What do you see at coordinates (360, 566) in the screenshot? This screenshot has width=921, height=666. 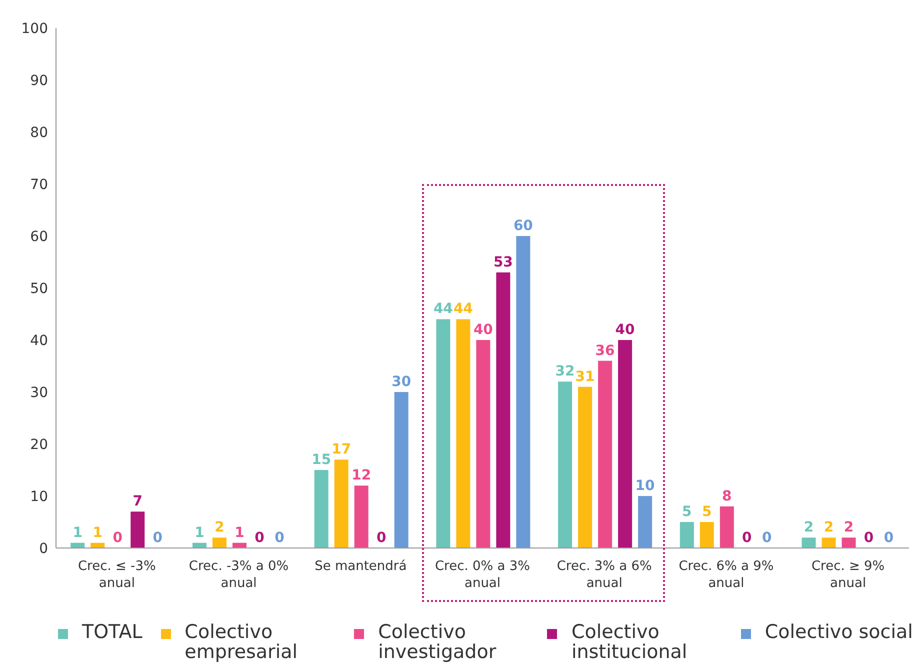 I see `x-tick-label: Se mantendrá` at bounding box center [360, 566].